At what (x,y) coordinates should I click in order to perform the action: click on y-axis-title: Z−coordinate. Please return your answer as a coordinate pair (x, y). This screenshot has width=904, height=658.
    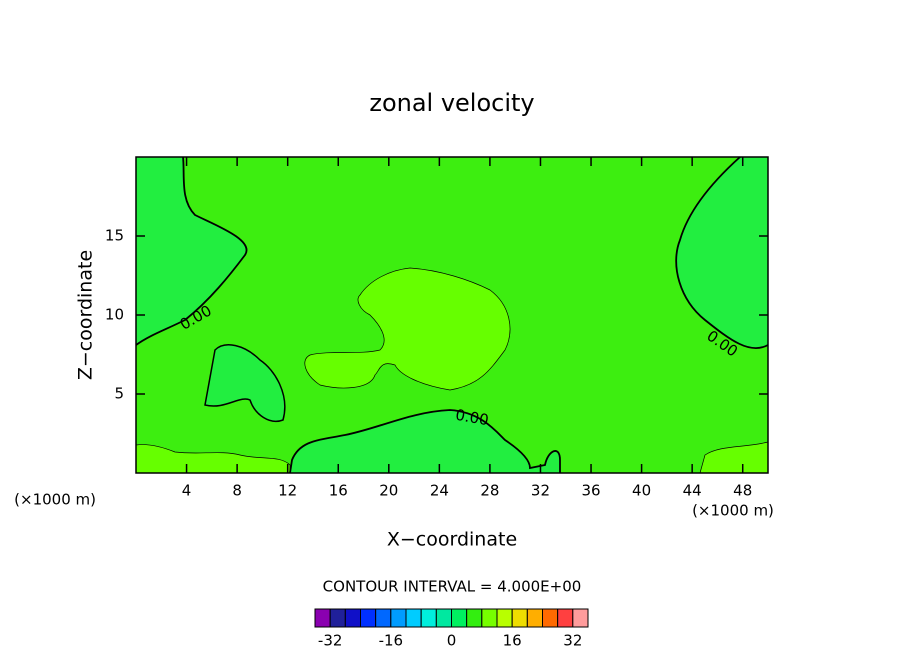
    Looking at the image, I should click on (86, 315).